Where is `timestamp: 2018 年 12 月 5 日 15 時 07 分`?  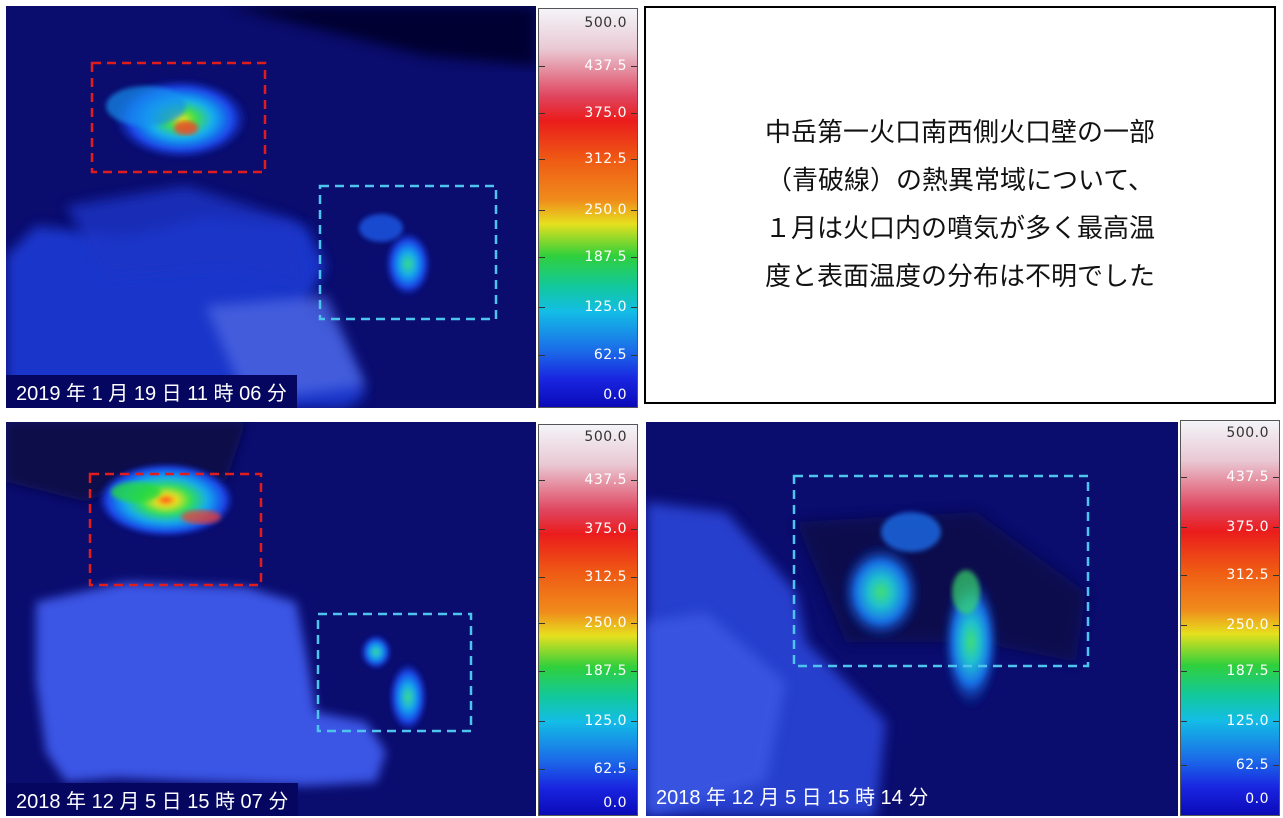
timestamp: 2018 年 12 月 5 日 15 時 07 分 is located at coordinates (152, 799).